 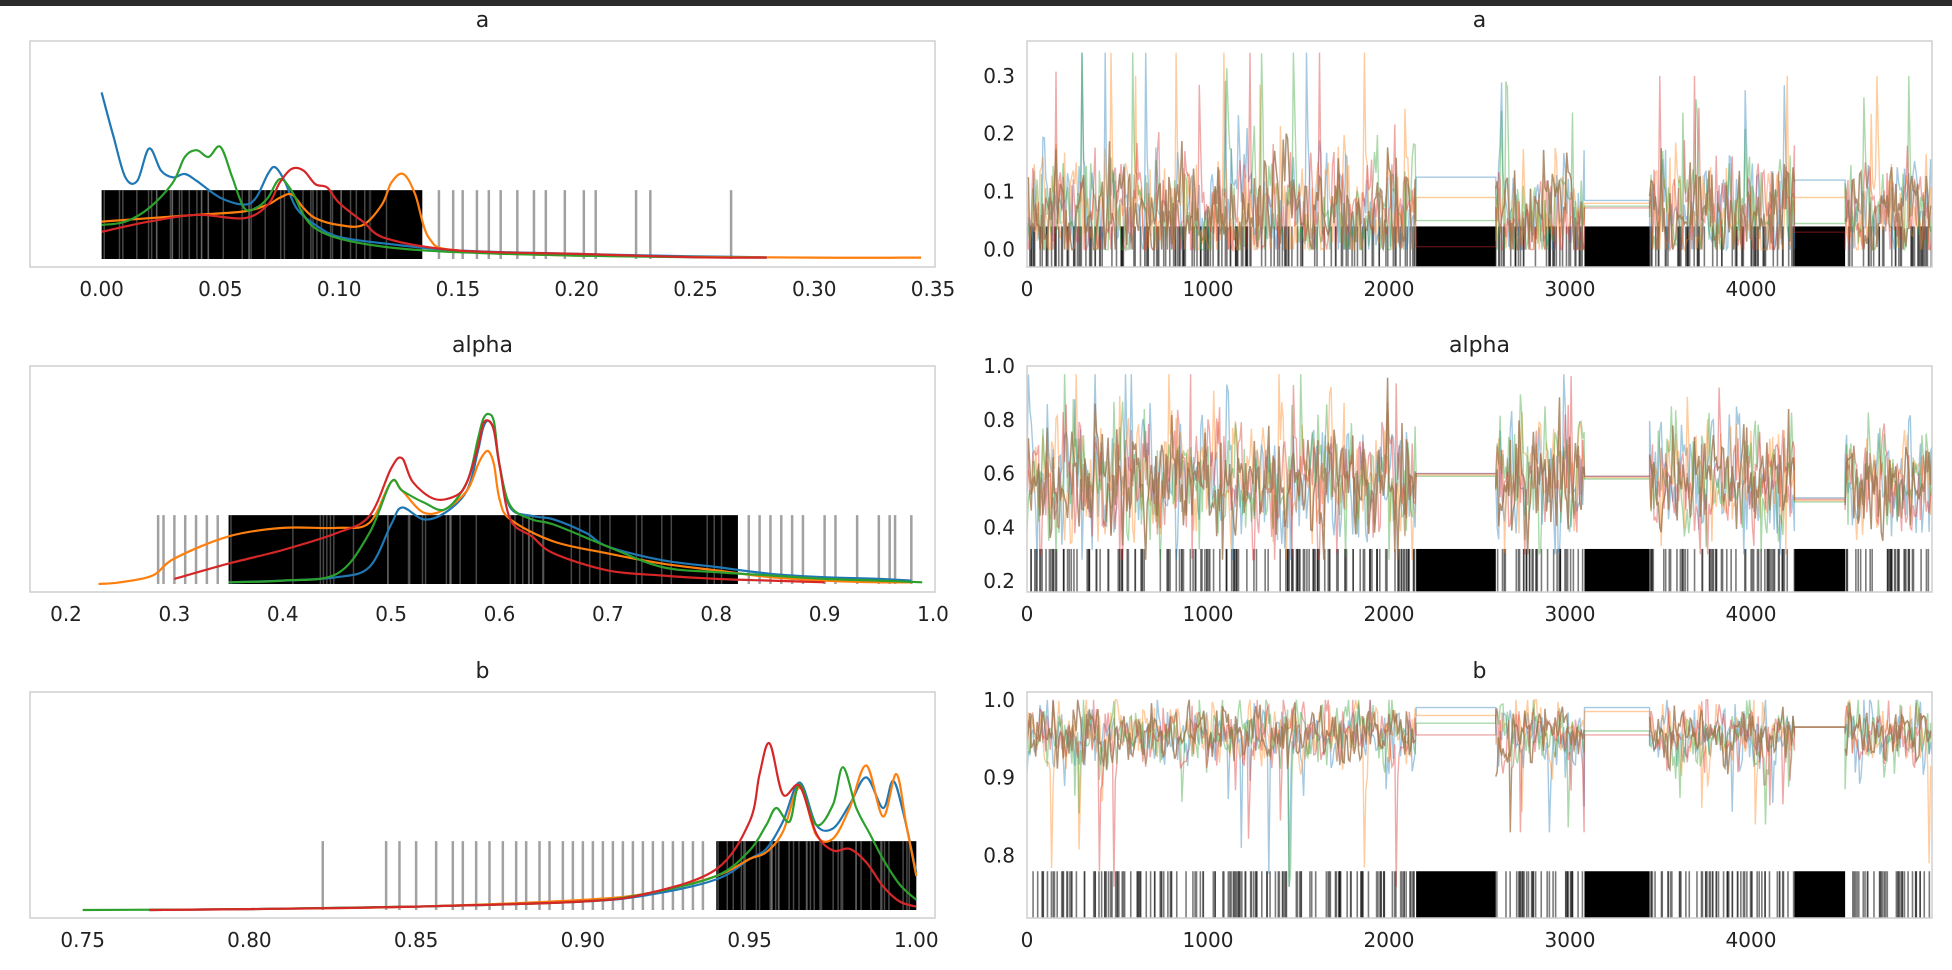 What do you see at coordinates (576, 289) in the screenshot?
I see `x-tick-label: 0.20` at bounding box center [576, 289].